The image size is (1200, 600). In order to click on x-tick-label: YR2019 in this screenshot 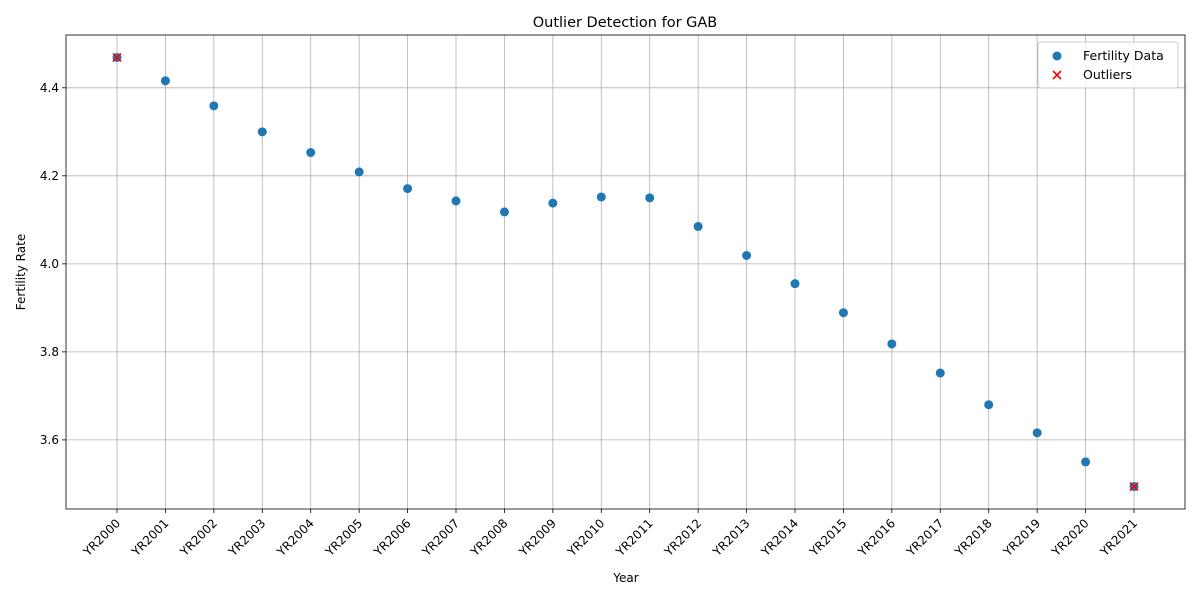, I will do `click(1021, 537)`.